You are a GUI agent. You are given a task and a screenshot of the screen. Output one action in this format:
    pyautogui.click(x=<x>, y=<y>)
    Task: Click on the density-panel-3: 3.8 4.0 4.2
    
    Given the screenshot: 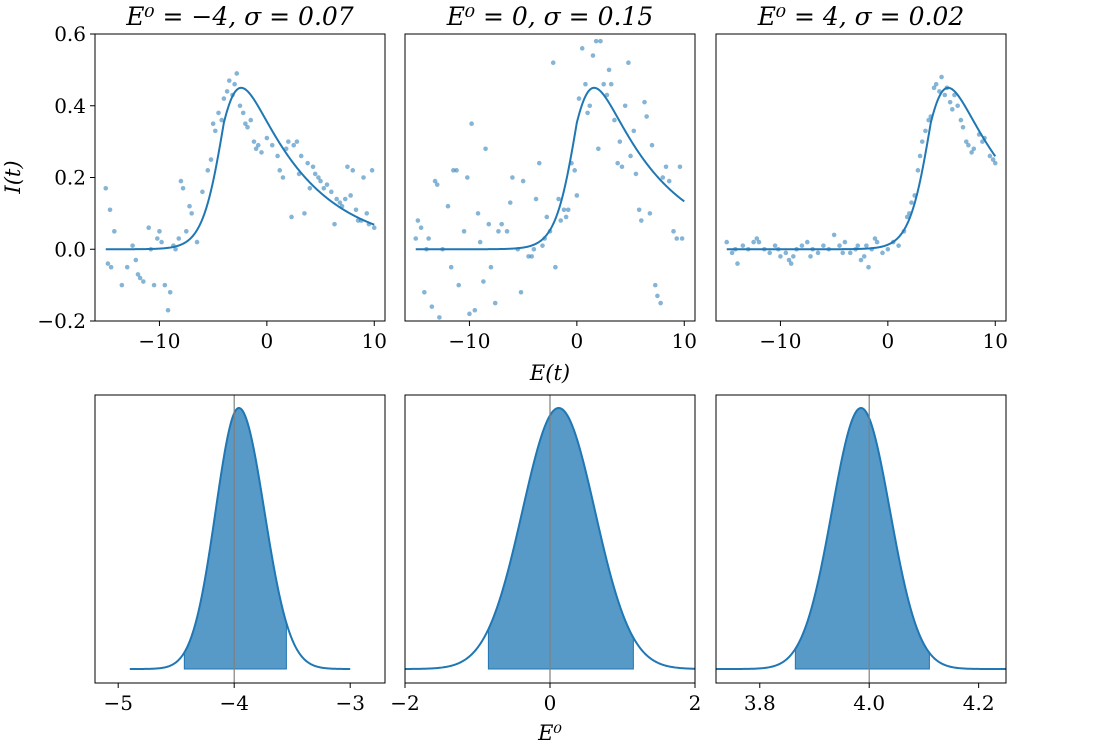 What is the action you would take?
    pyautogui.click(x=861, y=554)
    